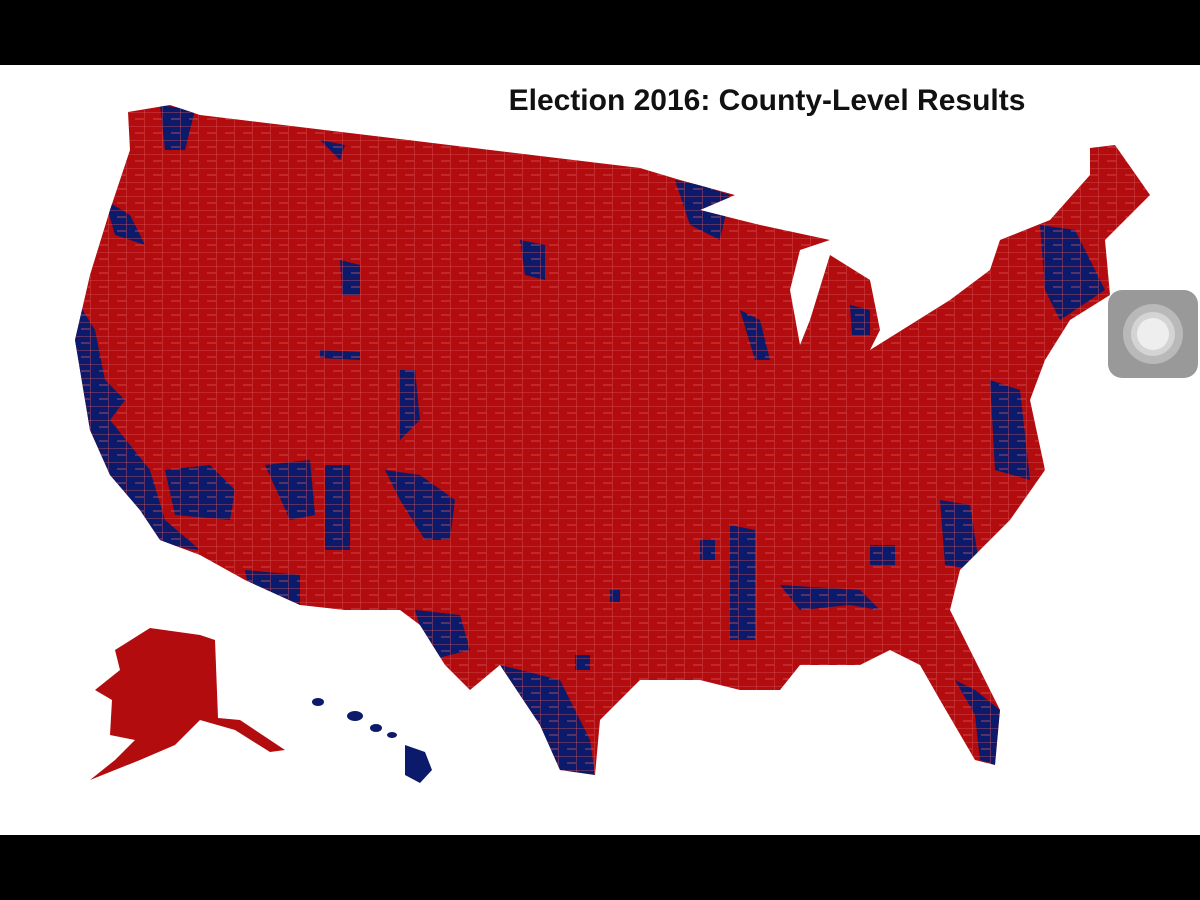 This screenshot has height=900, width=1200. Describe the element at coordinates (372, 740) in the screenshot. I see `hawaii` at that location.